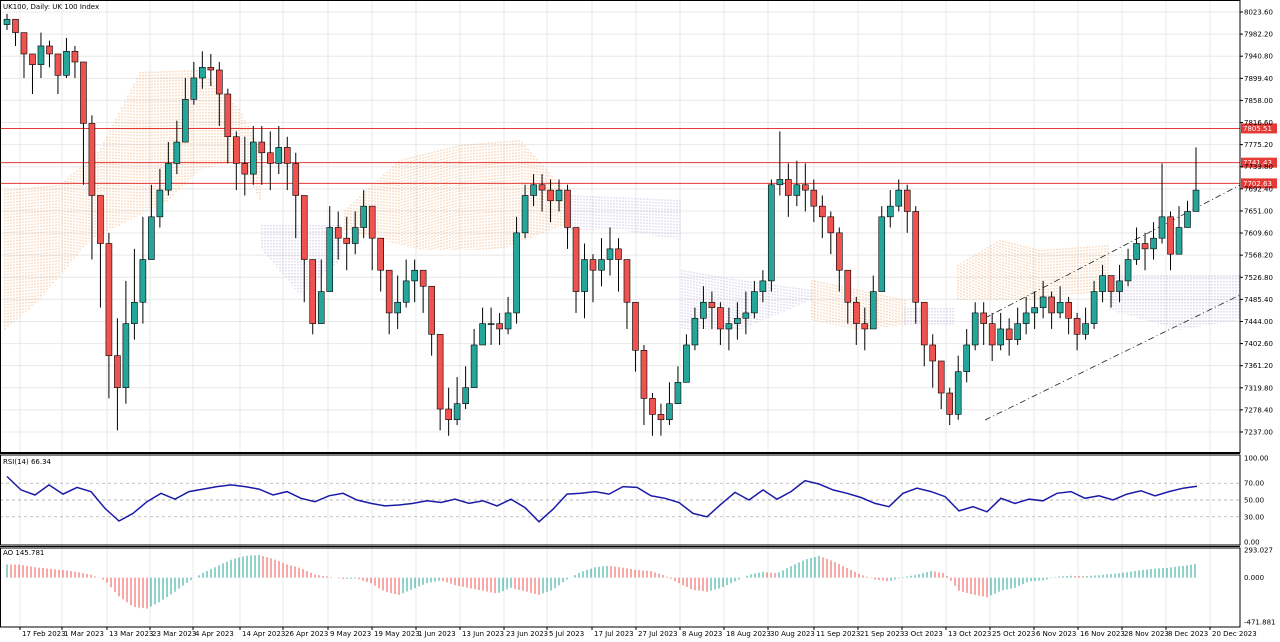  I want to click on x-tick-label: 18 Aug 2023, so click(748, 634).